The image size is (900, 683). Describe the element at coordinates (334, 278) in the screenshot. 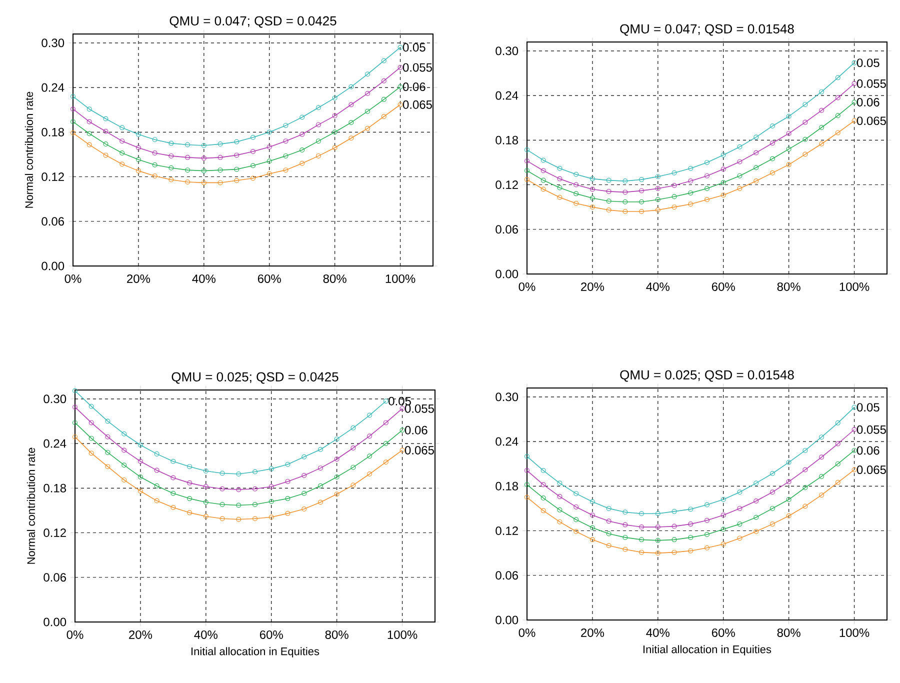

I see `x-tick-label: 80%` at that location.